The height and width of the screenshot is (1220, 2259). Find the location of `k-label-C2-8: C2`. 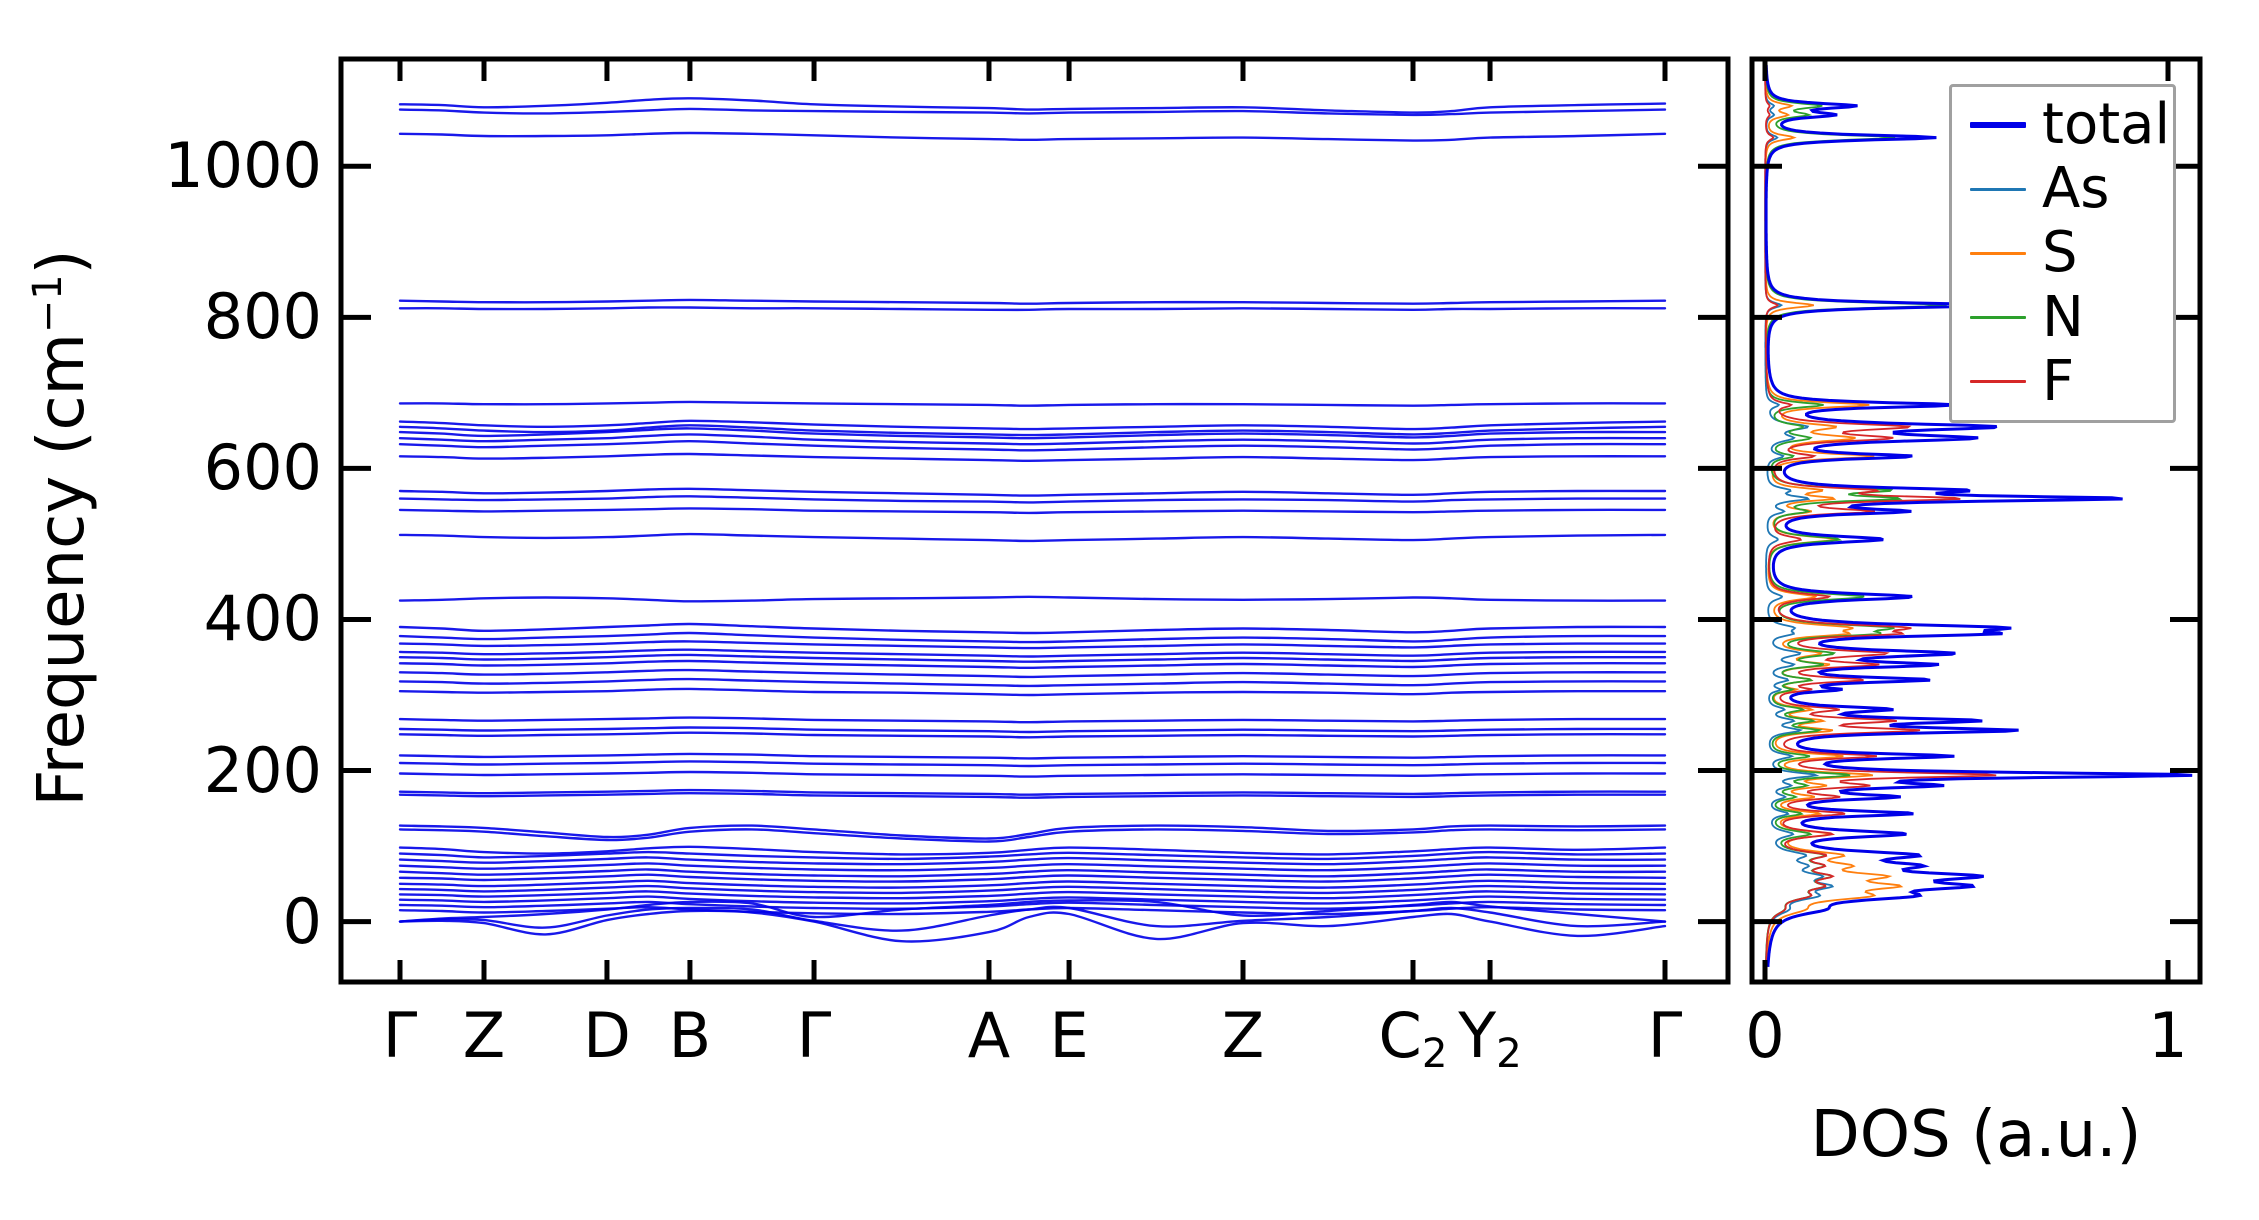

k-label-C2-8: C2 is located at coordinates (1413, 1038).